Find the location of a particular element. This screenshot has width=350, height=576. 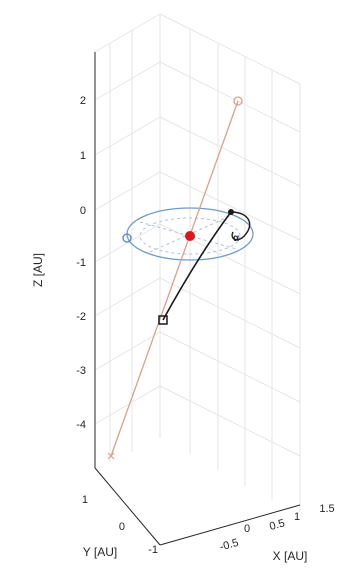

x-tick-labels: -0.5 0 0.5 1 1.5 is located at coordinates (276, 528).